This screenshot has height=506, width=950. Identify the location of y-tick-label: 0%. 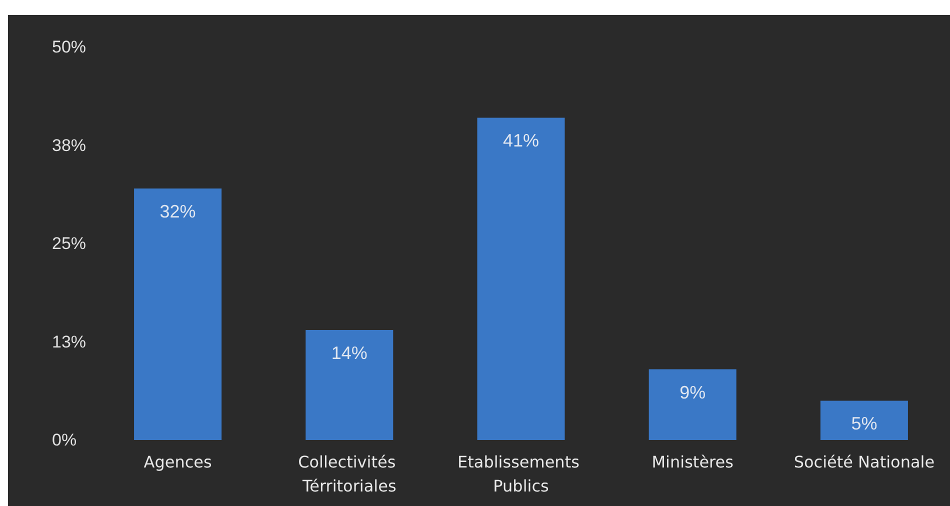
(64, 440).